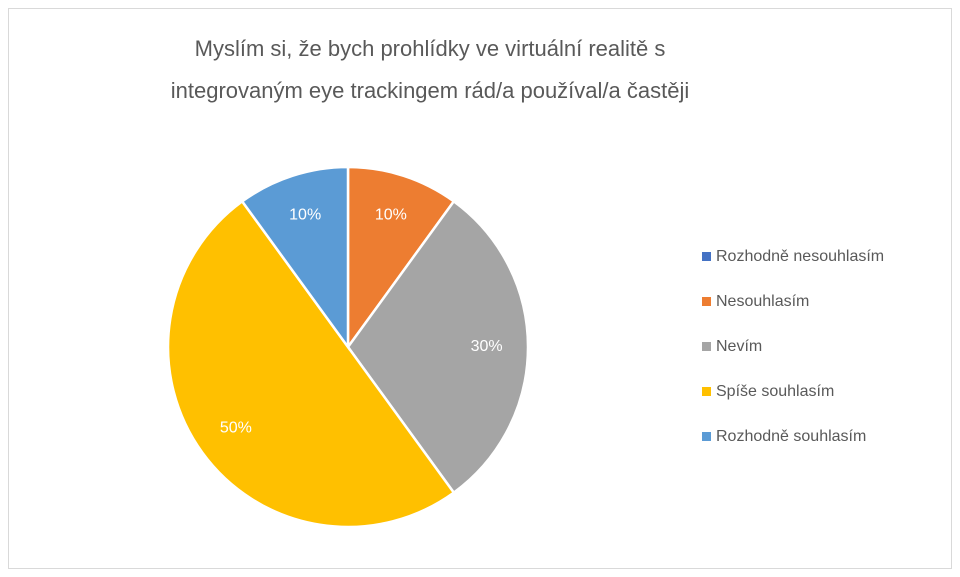  I want to click on data-label: 30%, so click(487, 346).